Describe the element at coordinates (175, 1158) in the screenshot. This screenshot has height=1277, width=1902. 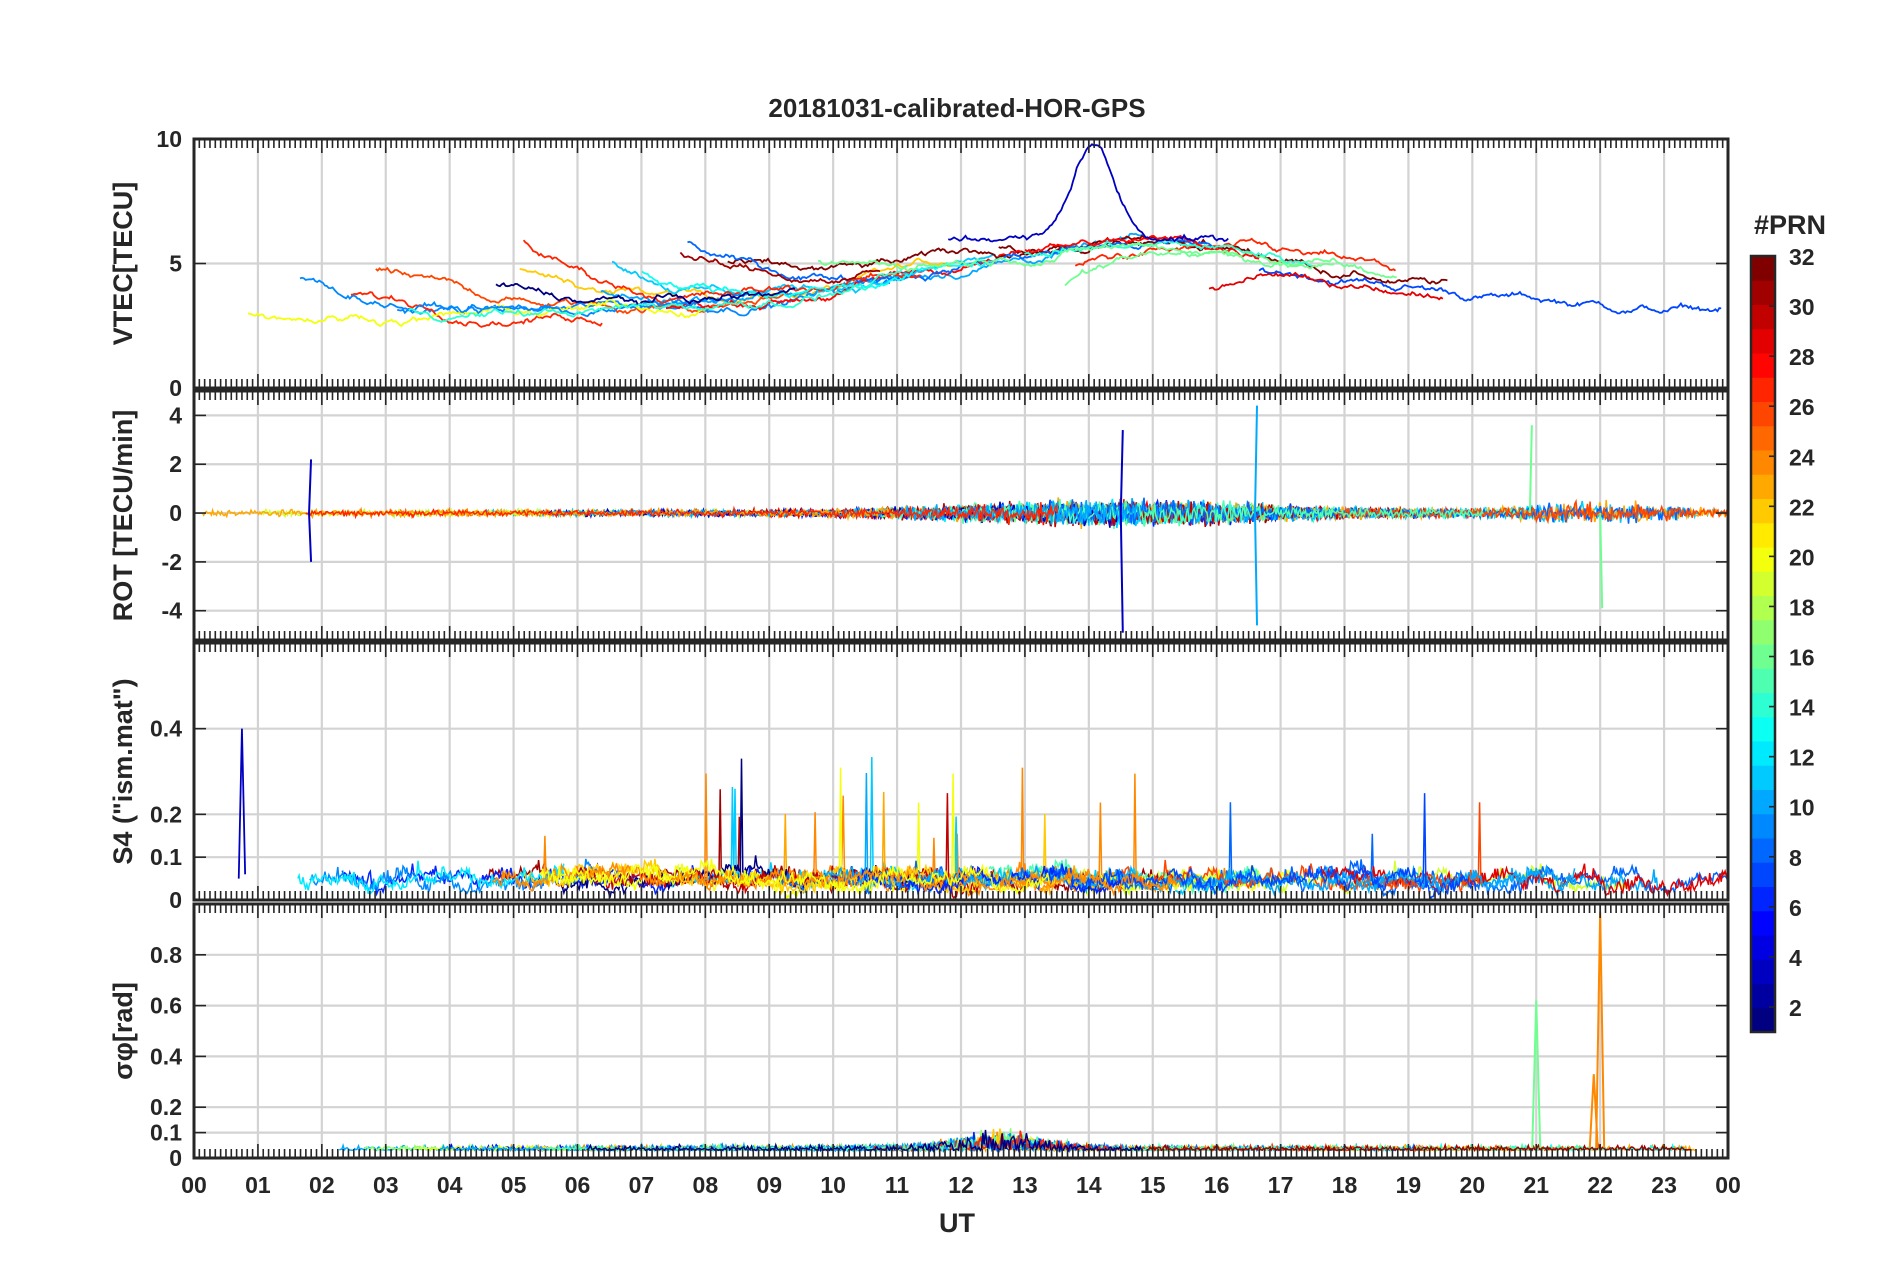
I see `sigma_phi-ytick-label: 0` at that location.